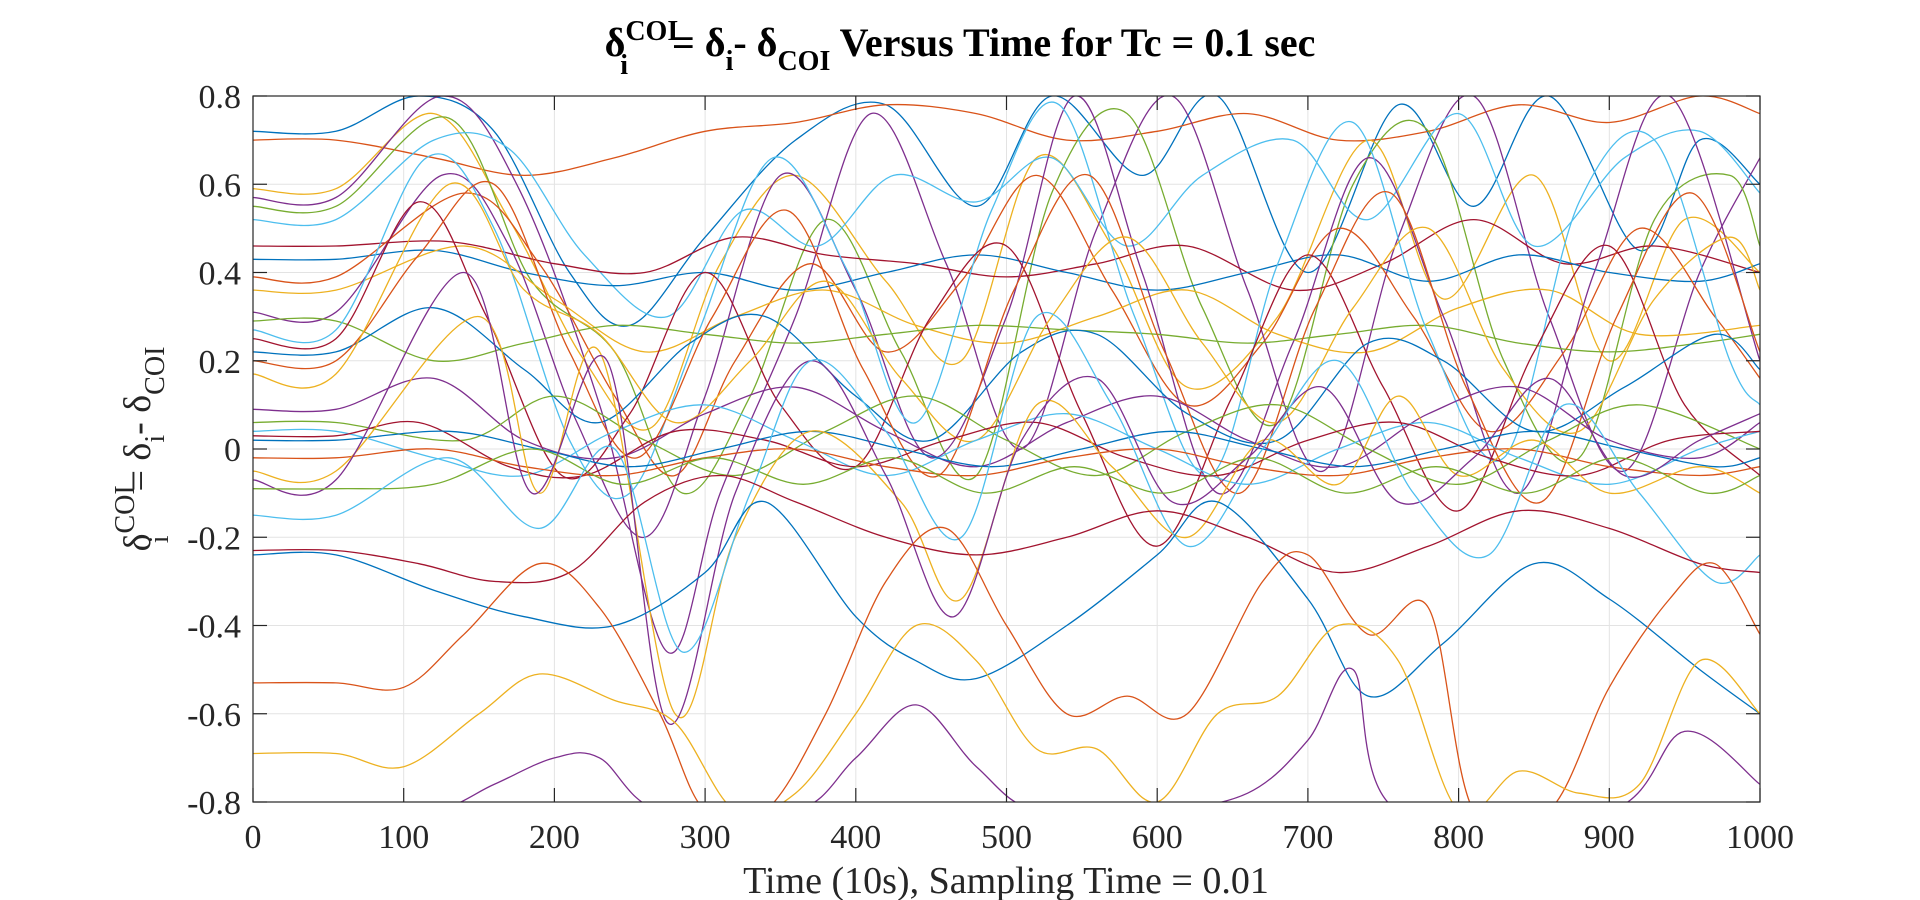 This screenshot has height=900, width=1920. What do you see at coordinates (705, 837) in the screenshot?
I see `x-tick-label: 300` at bounding box center [705, 837].